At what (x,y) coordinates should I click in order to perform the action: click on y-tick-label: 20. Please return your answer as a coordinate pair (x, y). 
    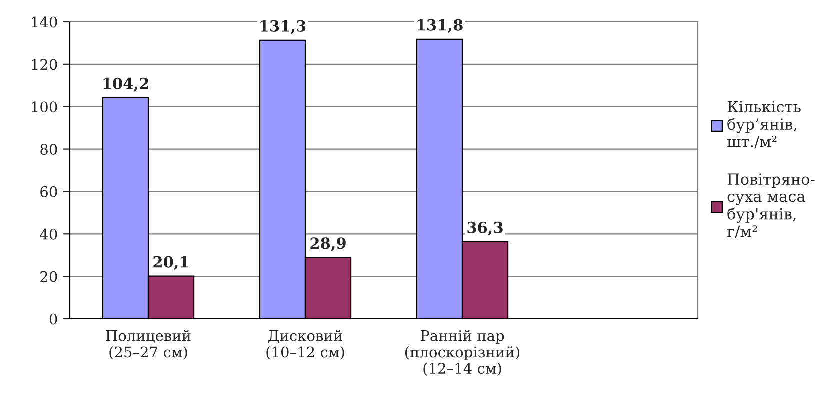
    Looking at the image, I should click on (49, 276).